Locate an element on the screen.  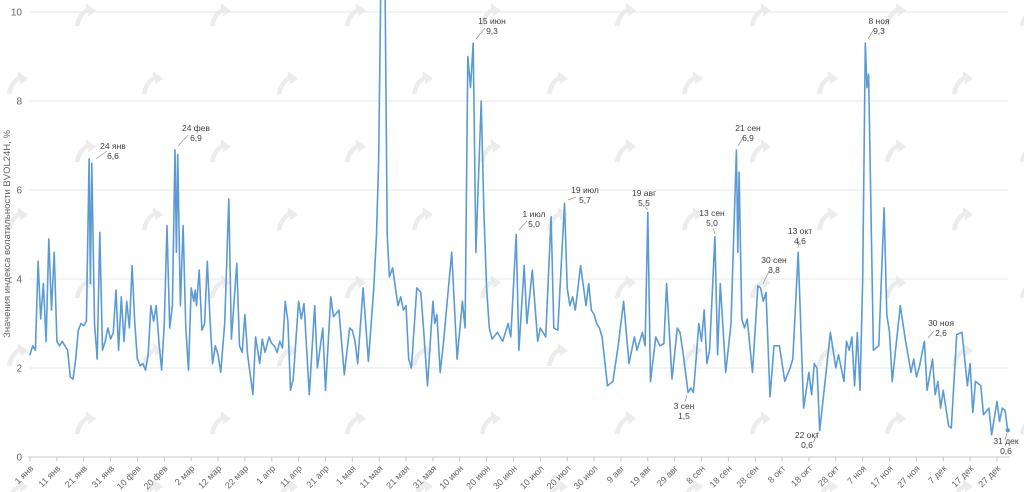
x-axis-tick-label: 10 июл is located at coordinates (532, 477).